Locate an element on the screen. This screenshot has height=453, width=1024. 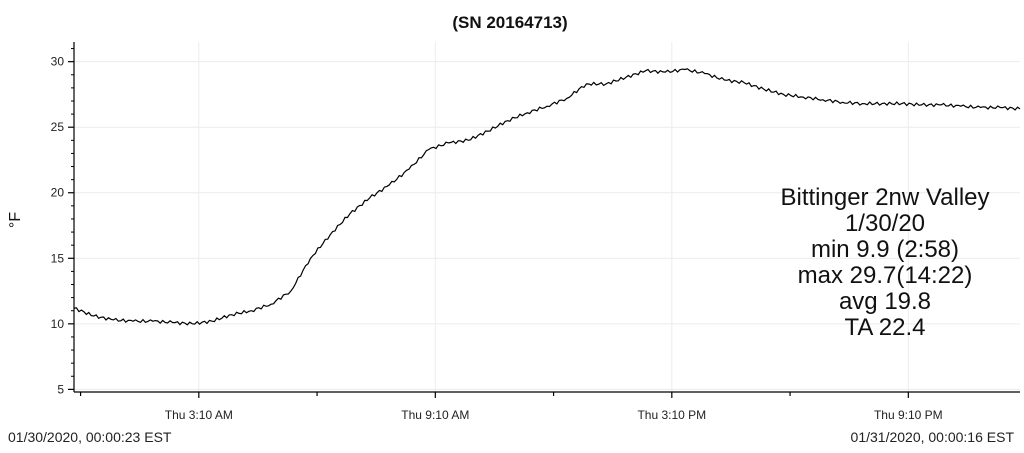
y-tick-label: 20 is located at coordinates (58, 193).